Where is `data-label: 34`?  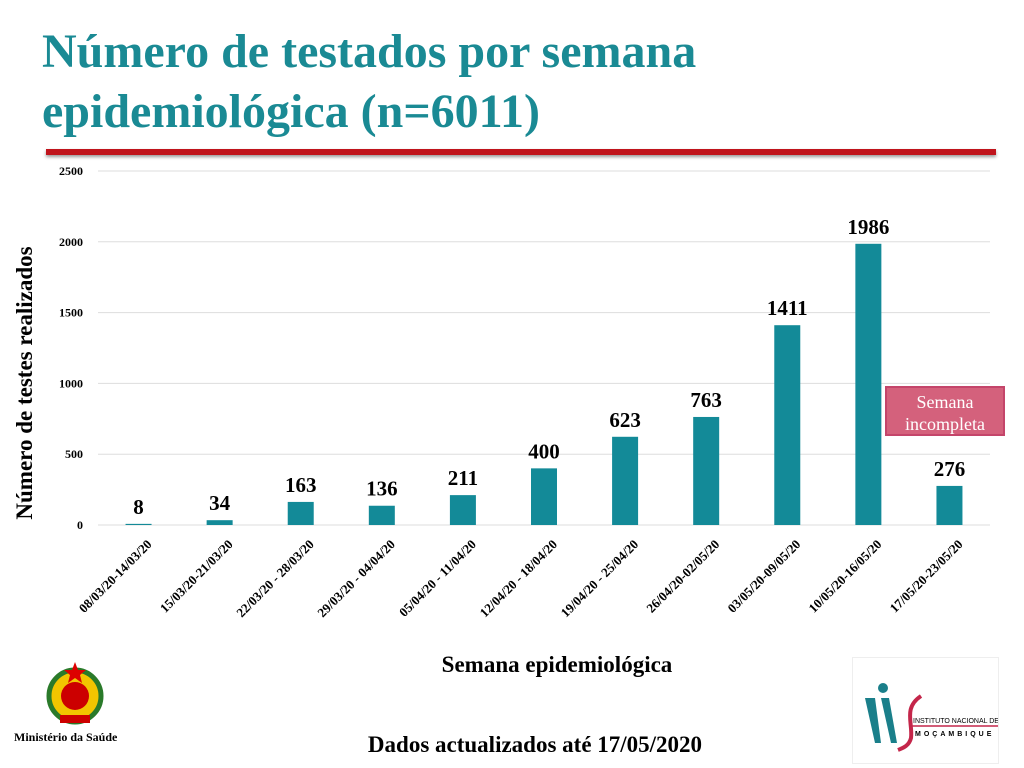
data-label: 34 is located at coordinates (220, 503).